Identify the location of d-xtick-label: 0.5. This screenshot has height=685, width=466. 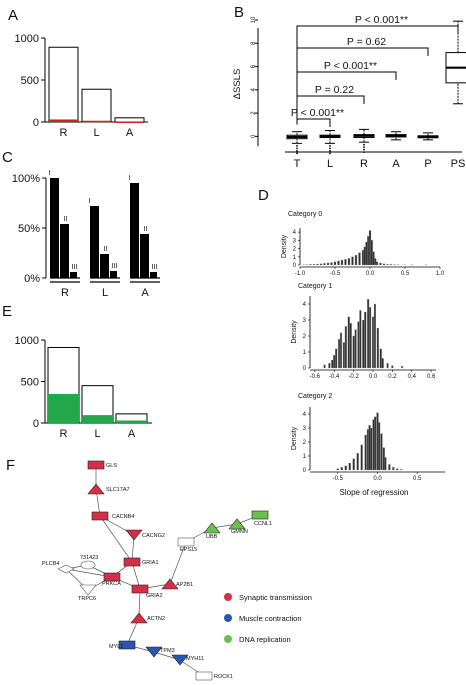
(405, 274).